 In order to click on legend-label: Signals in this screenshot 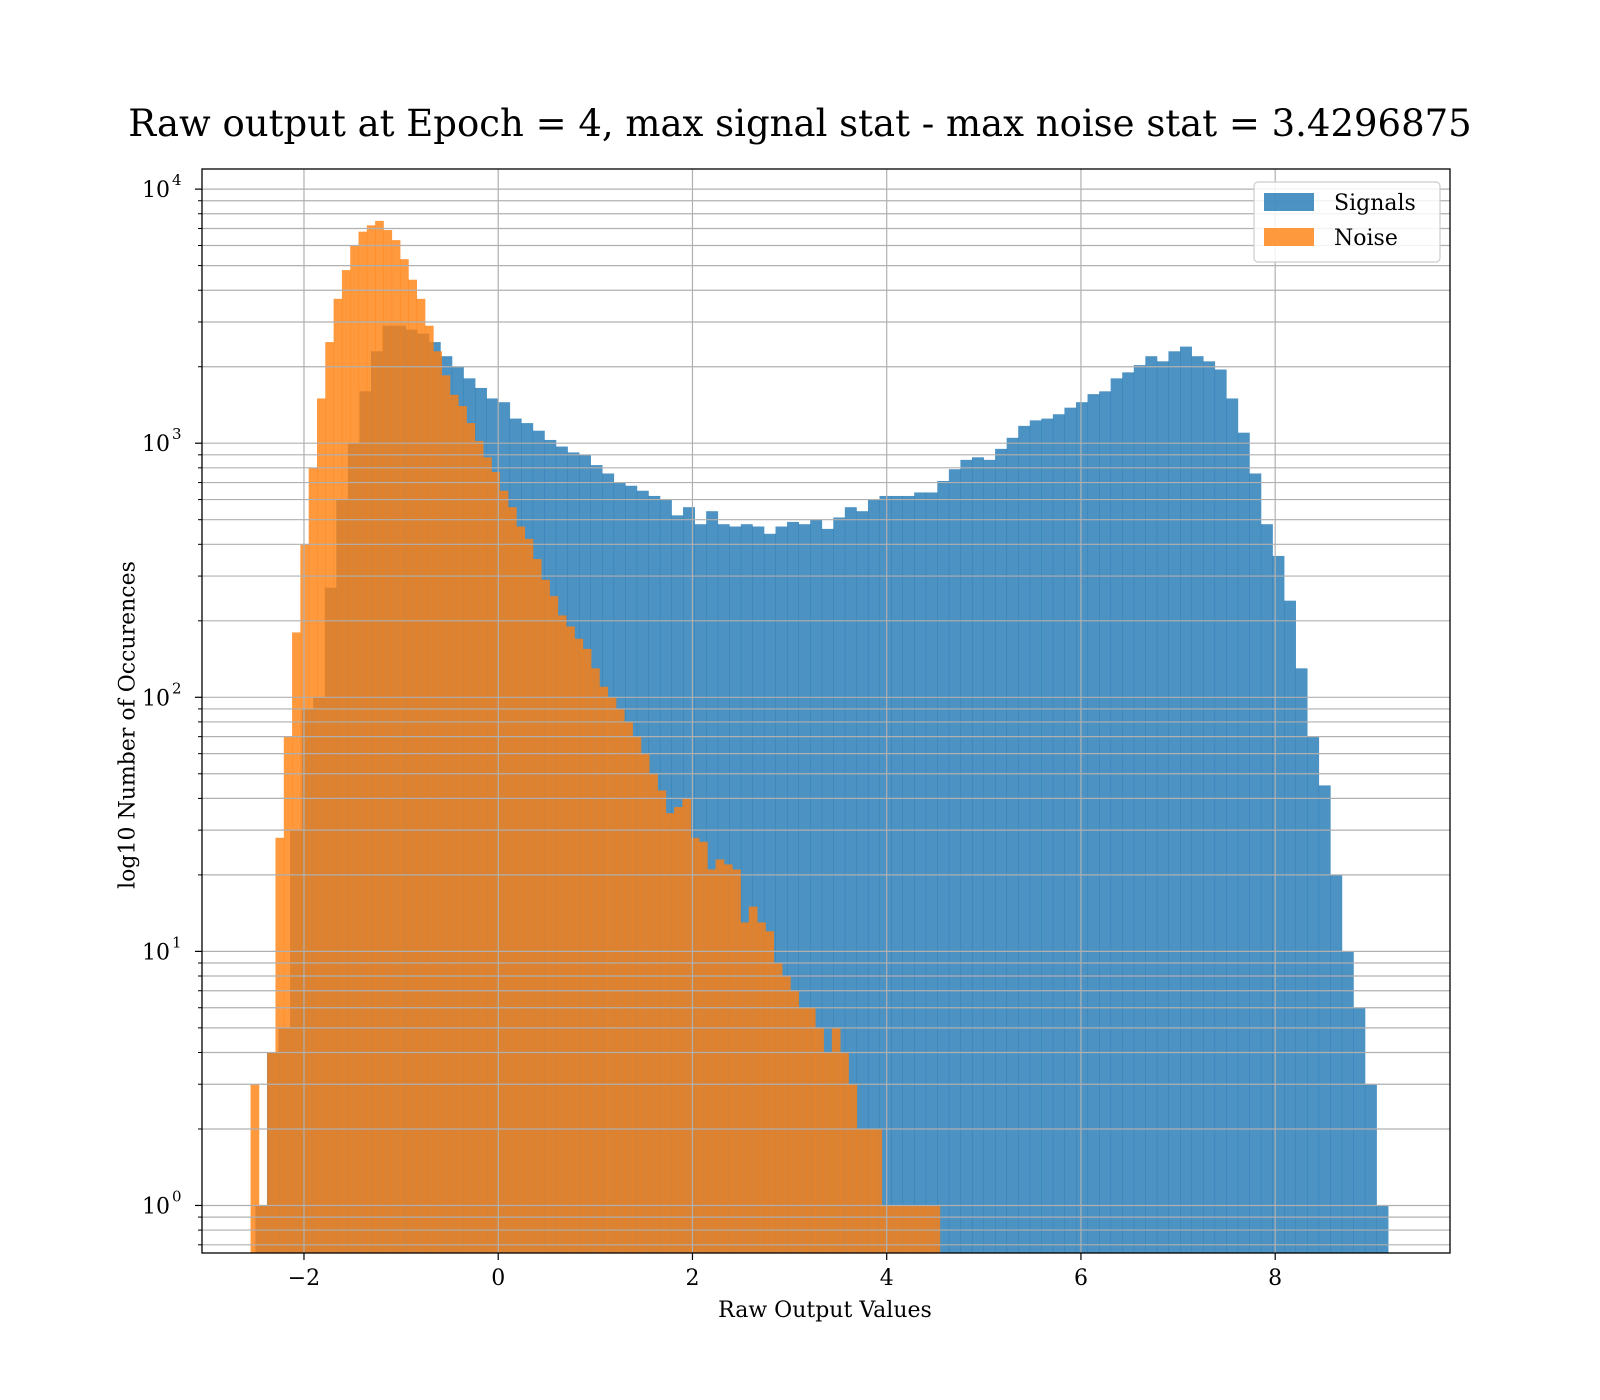, I will do `click(1375, 203)`.